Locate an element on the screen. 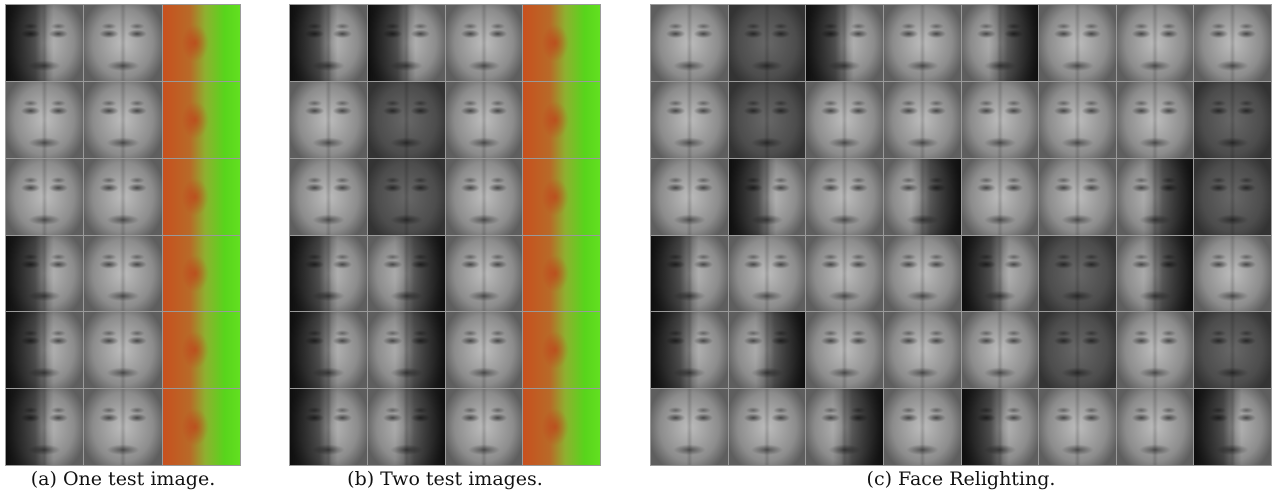 The height and width of the screenshot is (492, 1273). caption-c: (c) Face Relighting. is located at coordinates (961, 479).